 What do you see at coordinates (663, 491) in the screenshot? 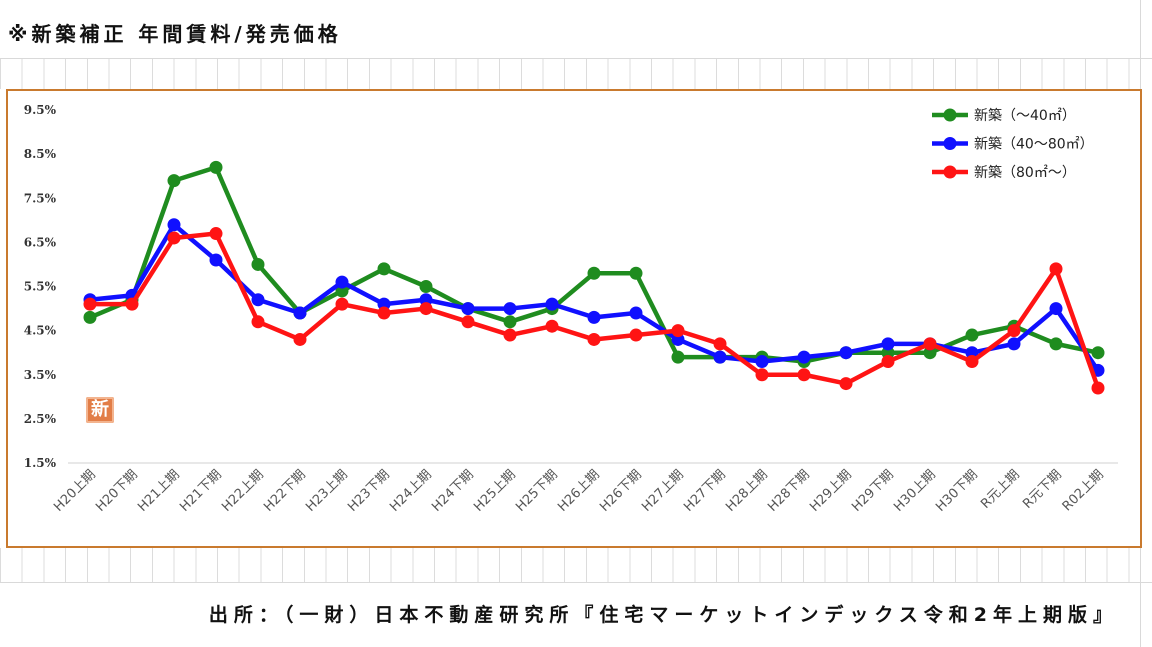
I see `x-tick-label: H27上期` at bounding box center [663, 491].